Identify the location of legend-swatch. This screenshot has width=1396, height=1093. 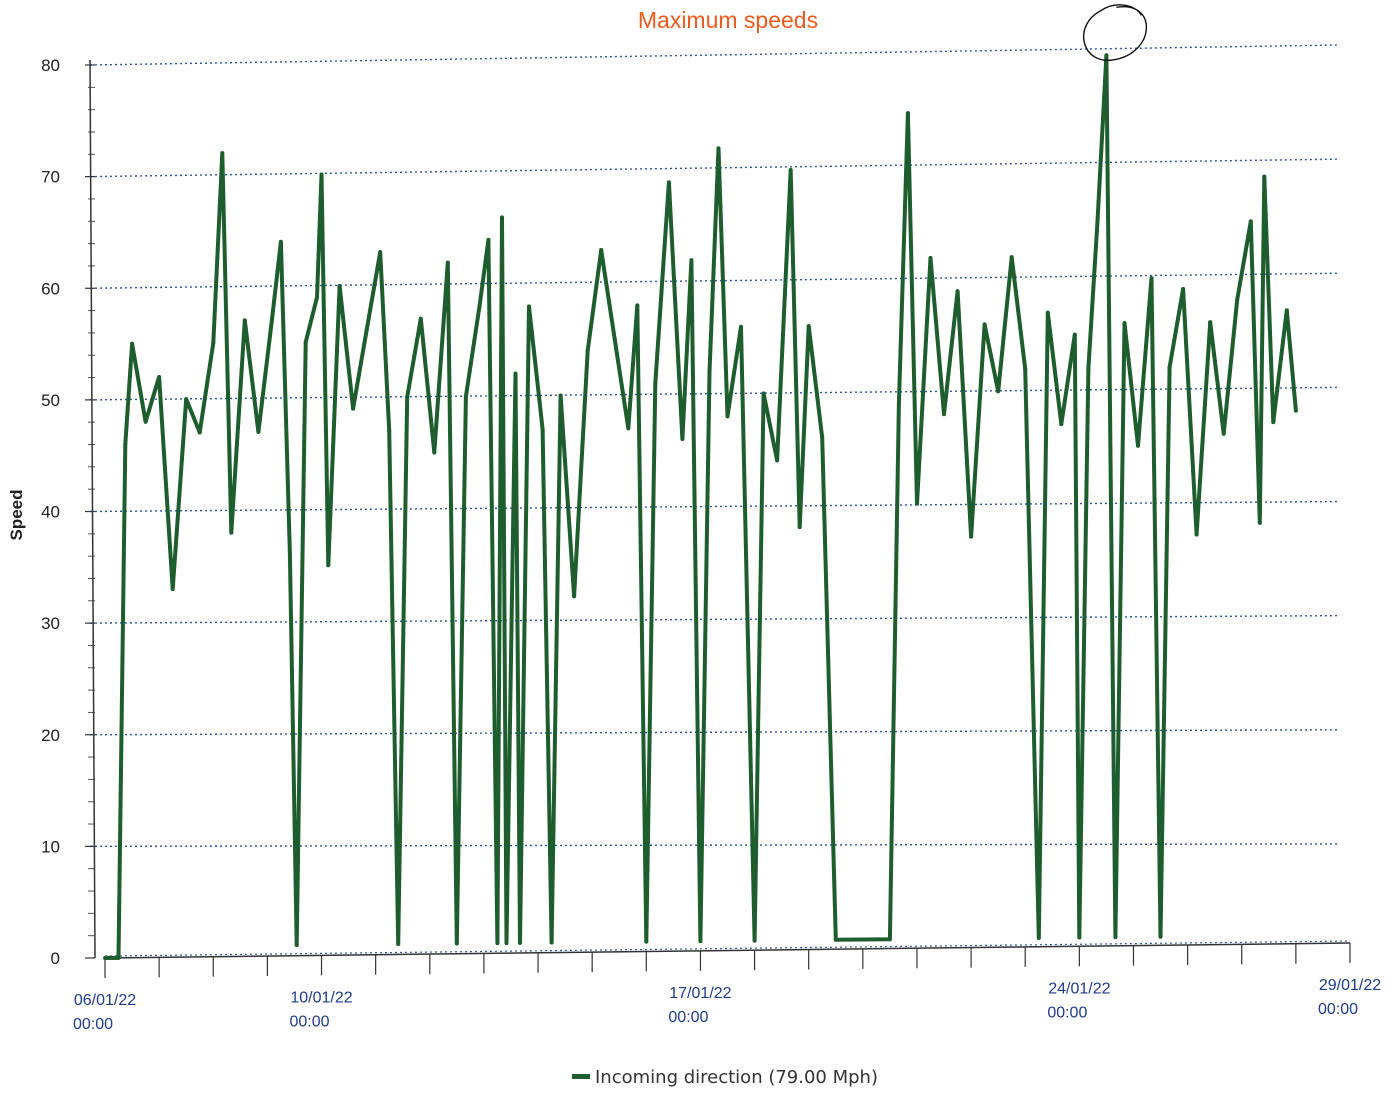
(581, 1076).